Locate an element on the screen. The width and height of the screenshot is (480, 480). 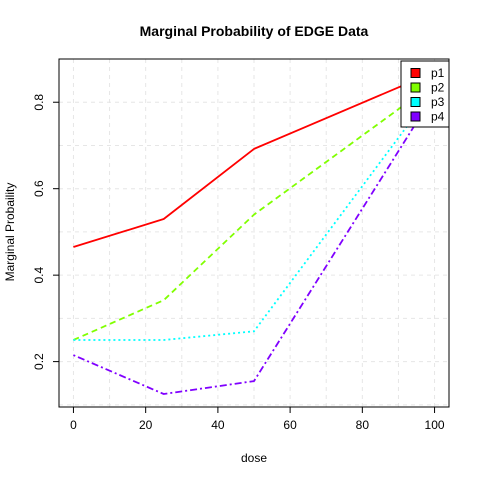
x-tick-label: 80 is located at coordinates (363, 425).